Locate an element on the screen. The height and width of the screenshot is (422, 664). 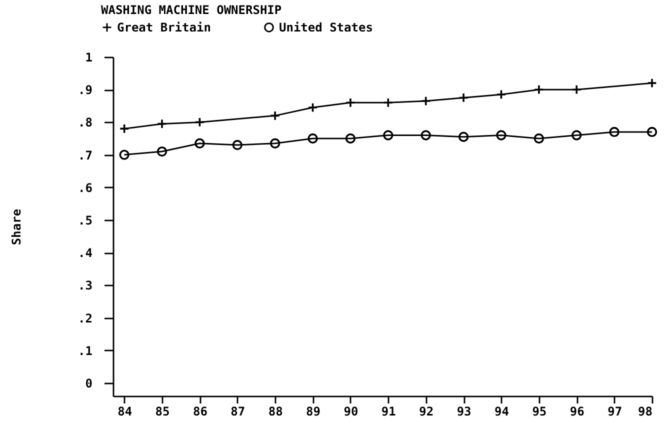
y-tick-label: .7 is located at coordinates (85, 155).